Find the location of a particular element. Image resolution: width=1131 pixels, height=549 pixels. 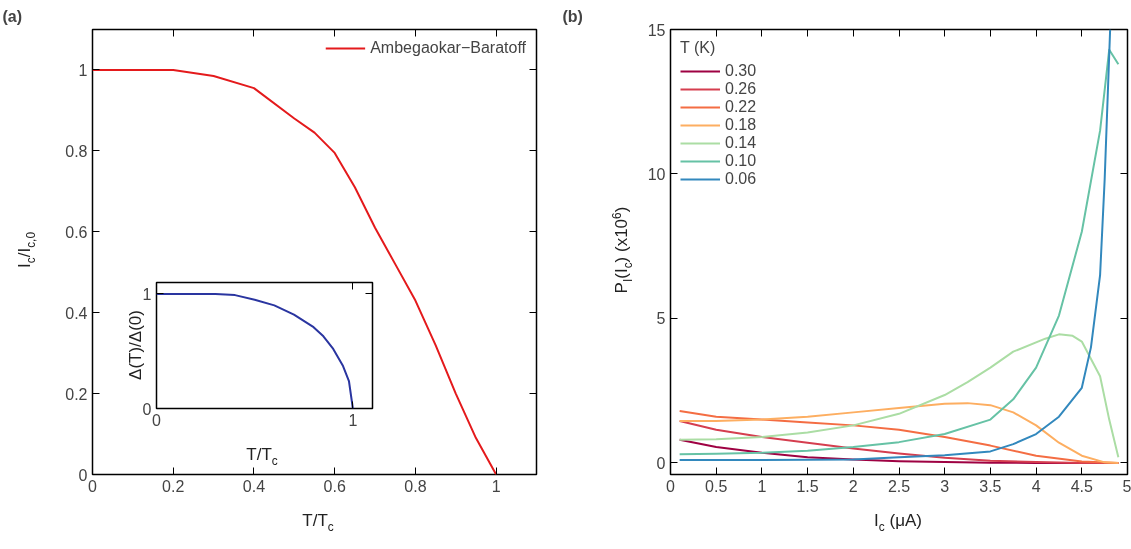

x-axis-title: I$_{c}$ (μA) is located at coordinates (898, 522).